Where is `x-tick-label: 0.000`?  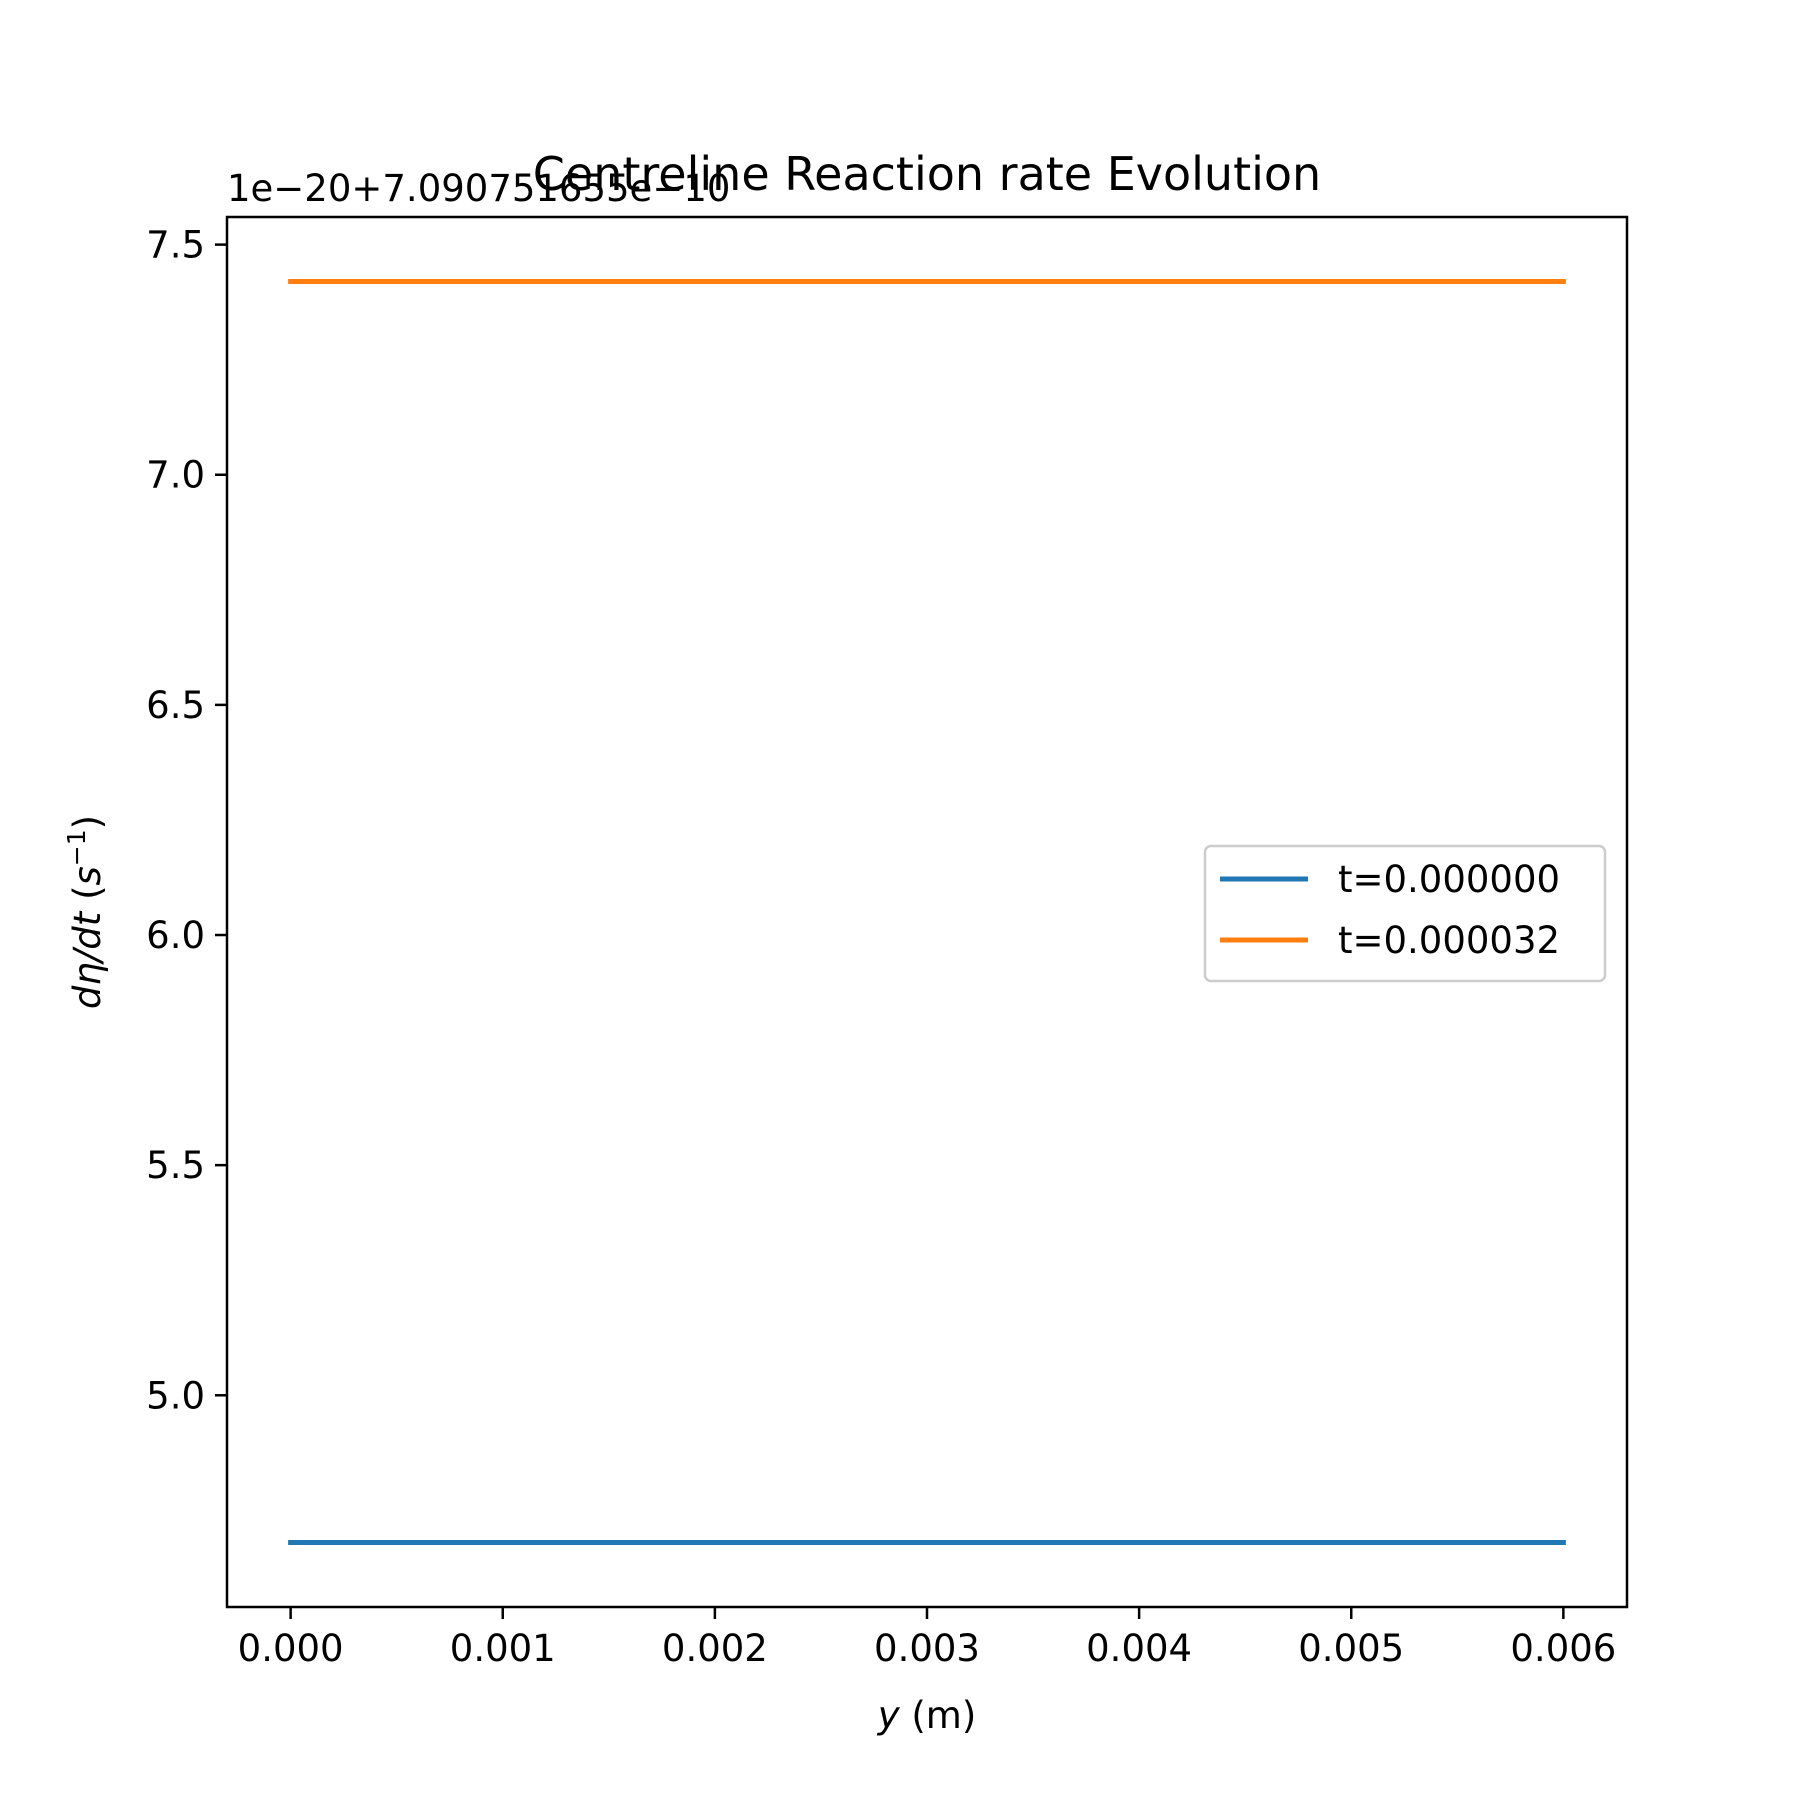 x-tick-label: 0.000 is located at coordinates (291, 1648).